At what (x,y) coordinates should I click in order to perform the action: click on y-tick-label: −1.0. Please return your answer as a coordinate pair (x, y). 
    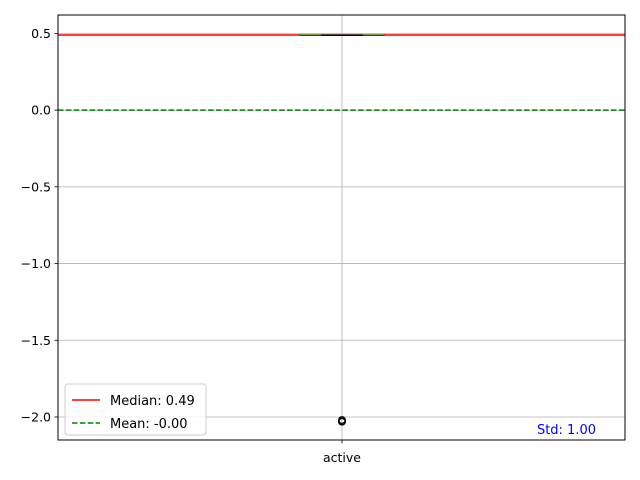
    Looking at the image, I should click on (36, 263).